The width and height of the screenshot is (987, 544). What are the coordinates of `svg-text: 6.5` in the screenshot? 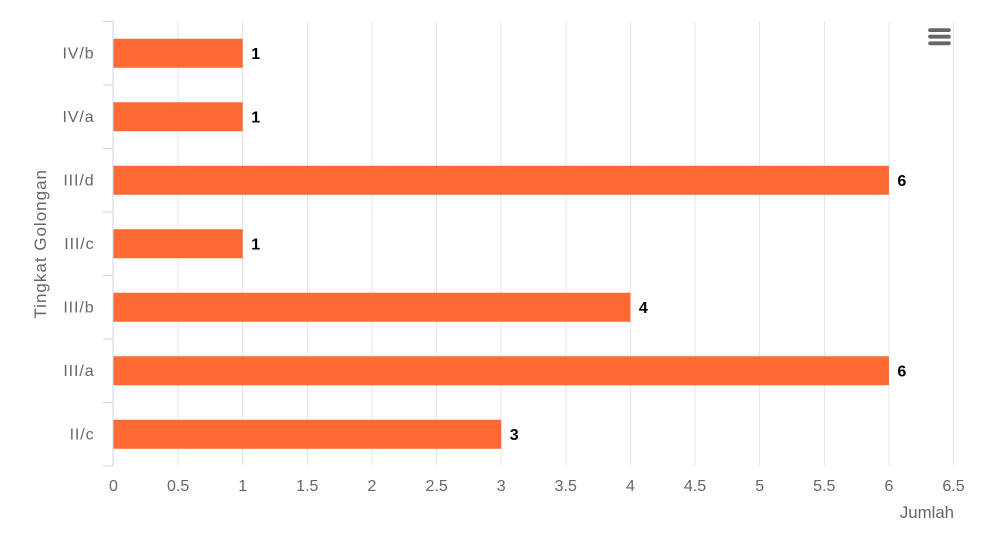 It's located at (953, 486).